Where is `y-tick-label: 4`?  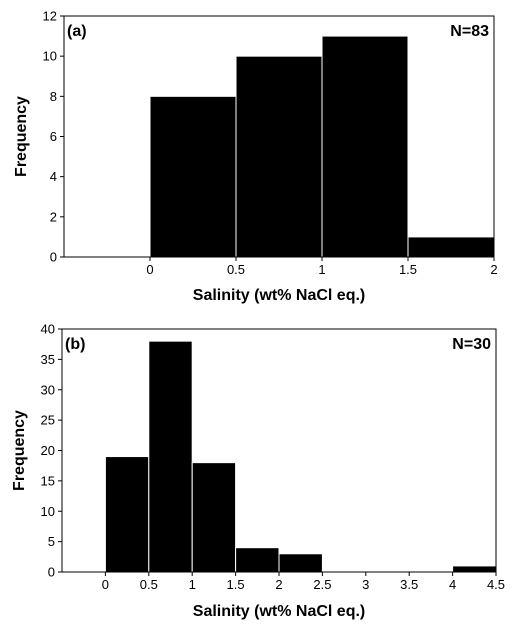 y-tick-label: 4 is located at coordinates (53, 176).